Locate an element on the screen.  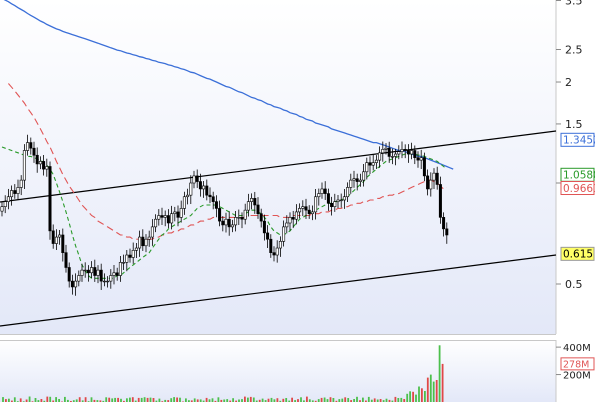
y-tick-label: 1.5 is located at coordinates (574, 124).